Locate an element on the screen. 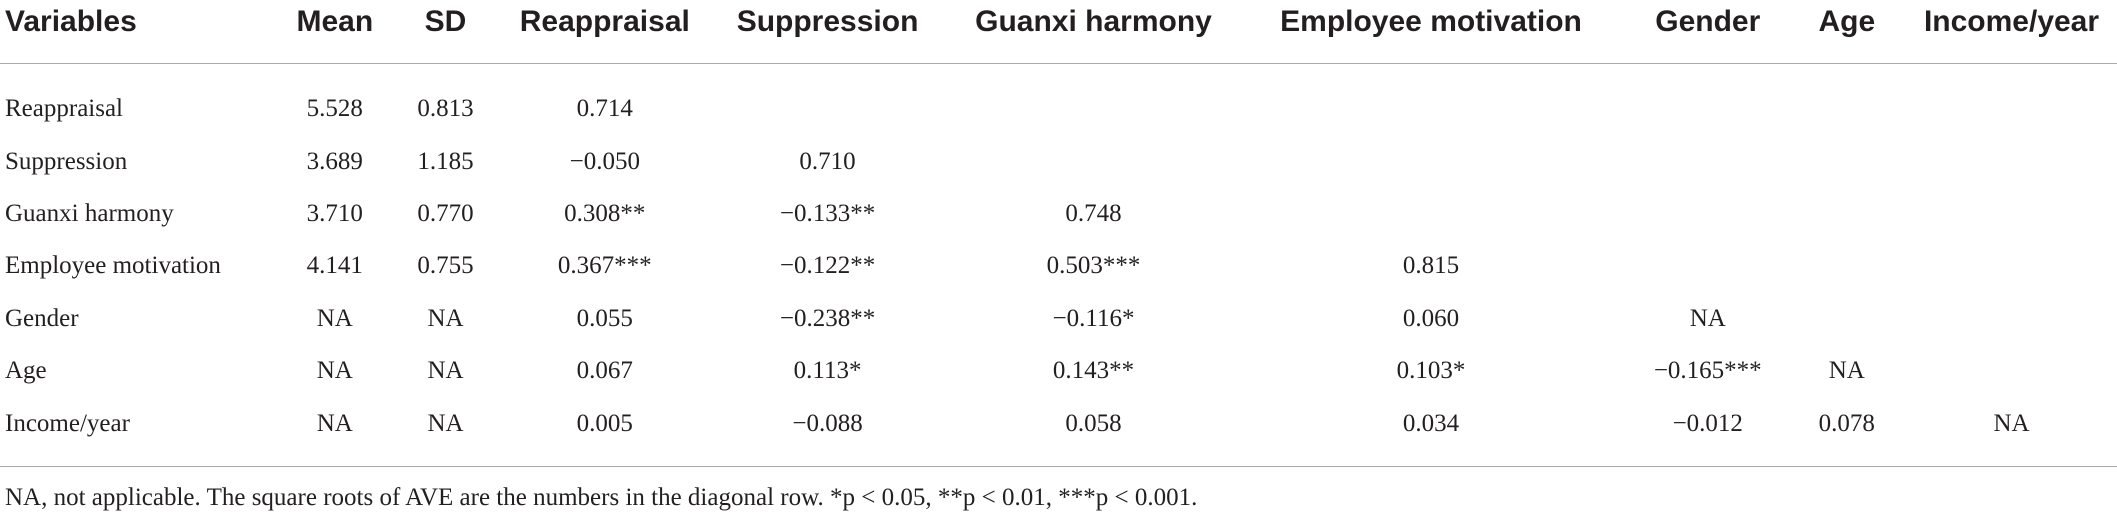  bottom-rule is located at coordinates (1058, 466).